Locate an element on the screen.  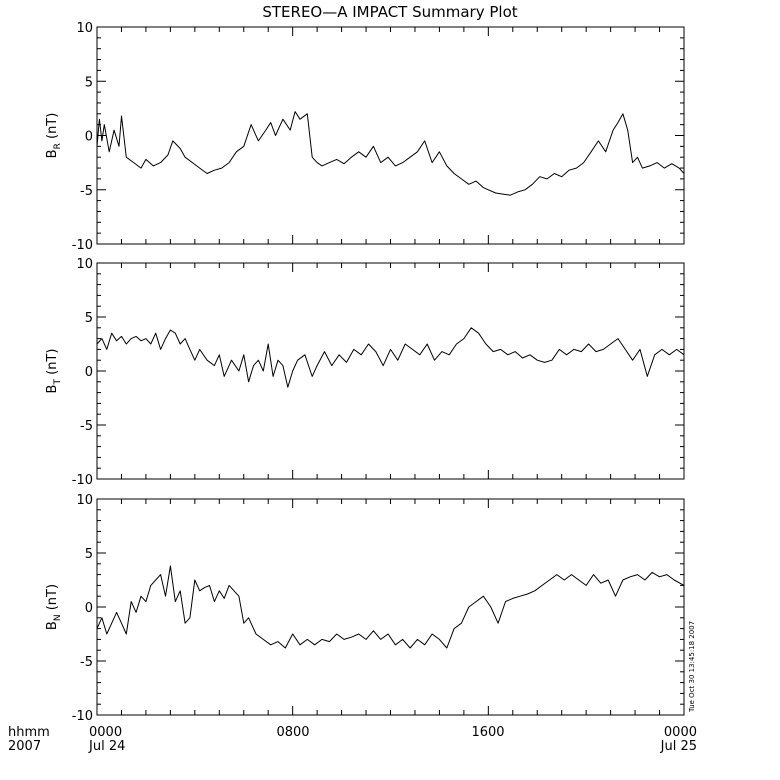
y-axis-label: BN (nT) is located at coordinates (54, 607).